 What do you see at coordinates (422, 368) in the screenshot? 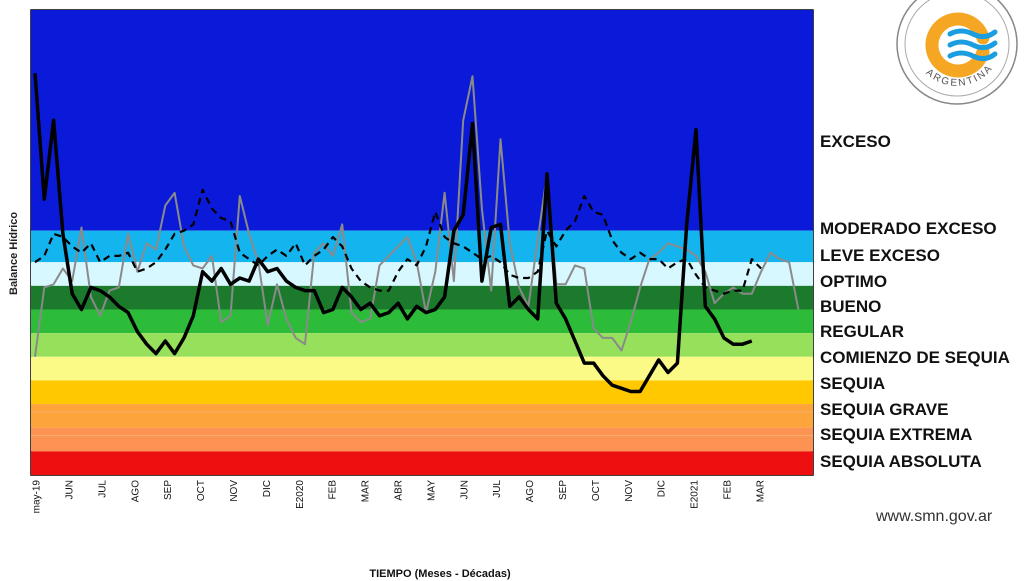
I see `band-comienzo-de-sequia` at bounding box center [422, 368].